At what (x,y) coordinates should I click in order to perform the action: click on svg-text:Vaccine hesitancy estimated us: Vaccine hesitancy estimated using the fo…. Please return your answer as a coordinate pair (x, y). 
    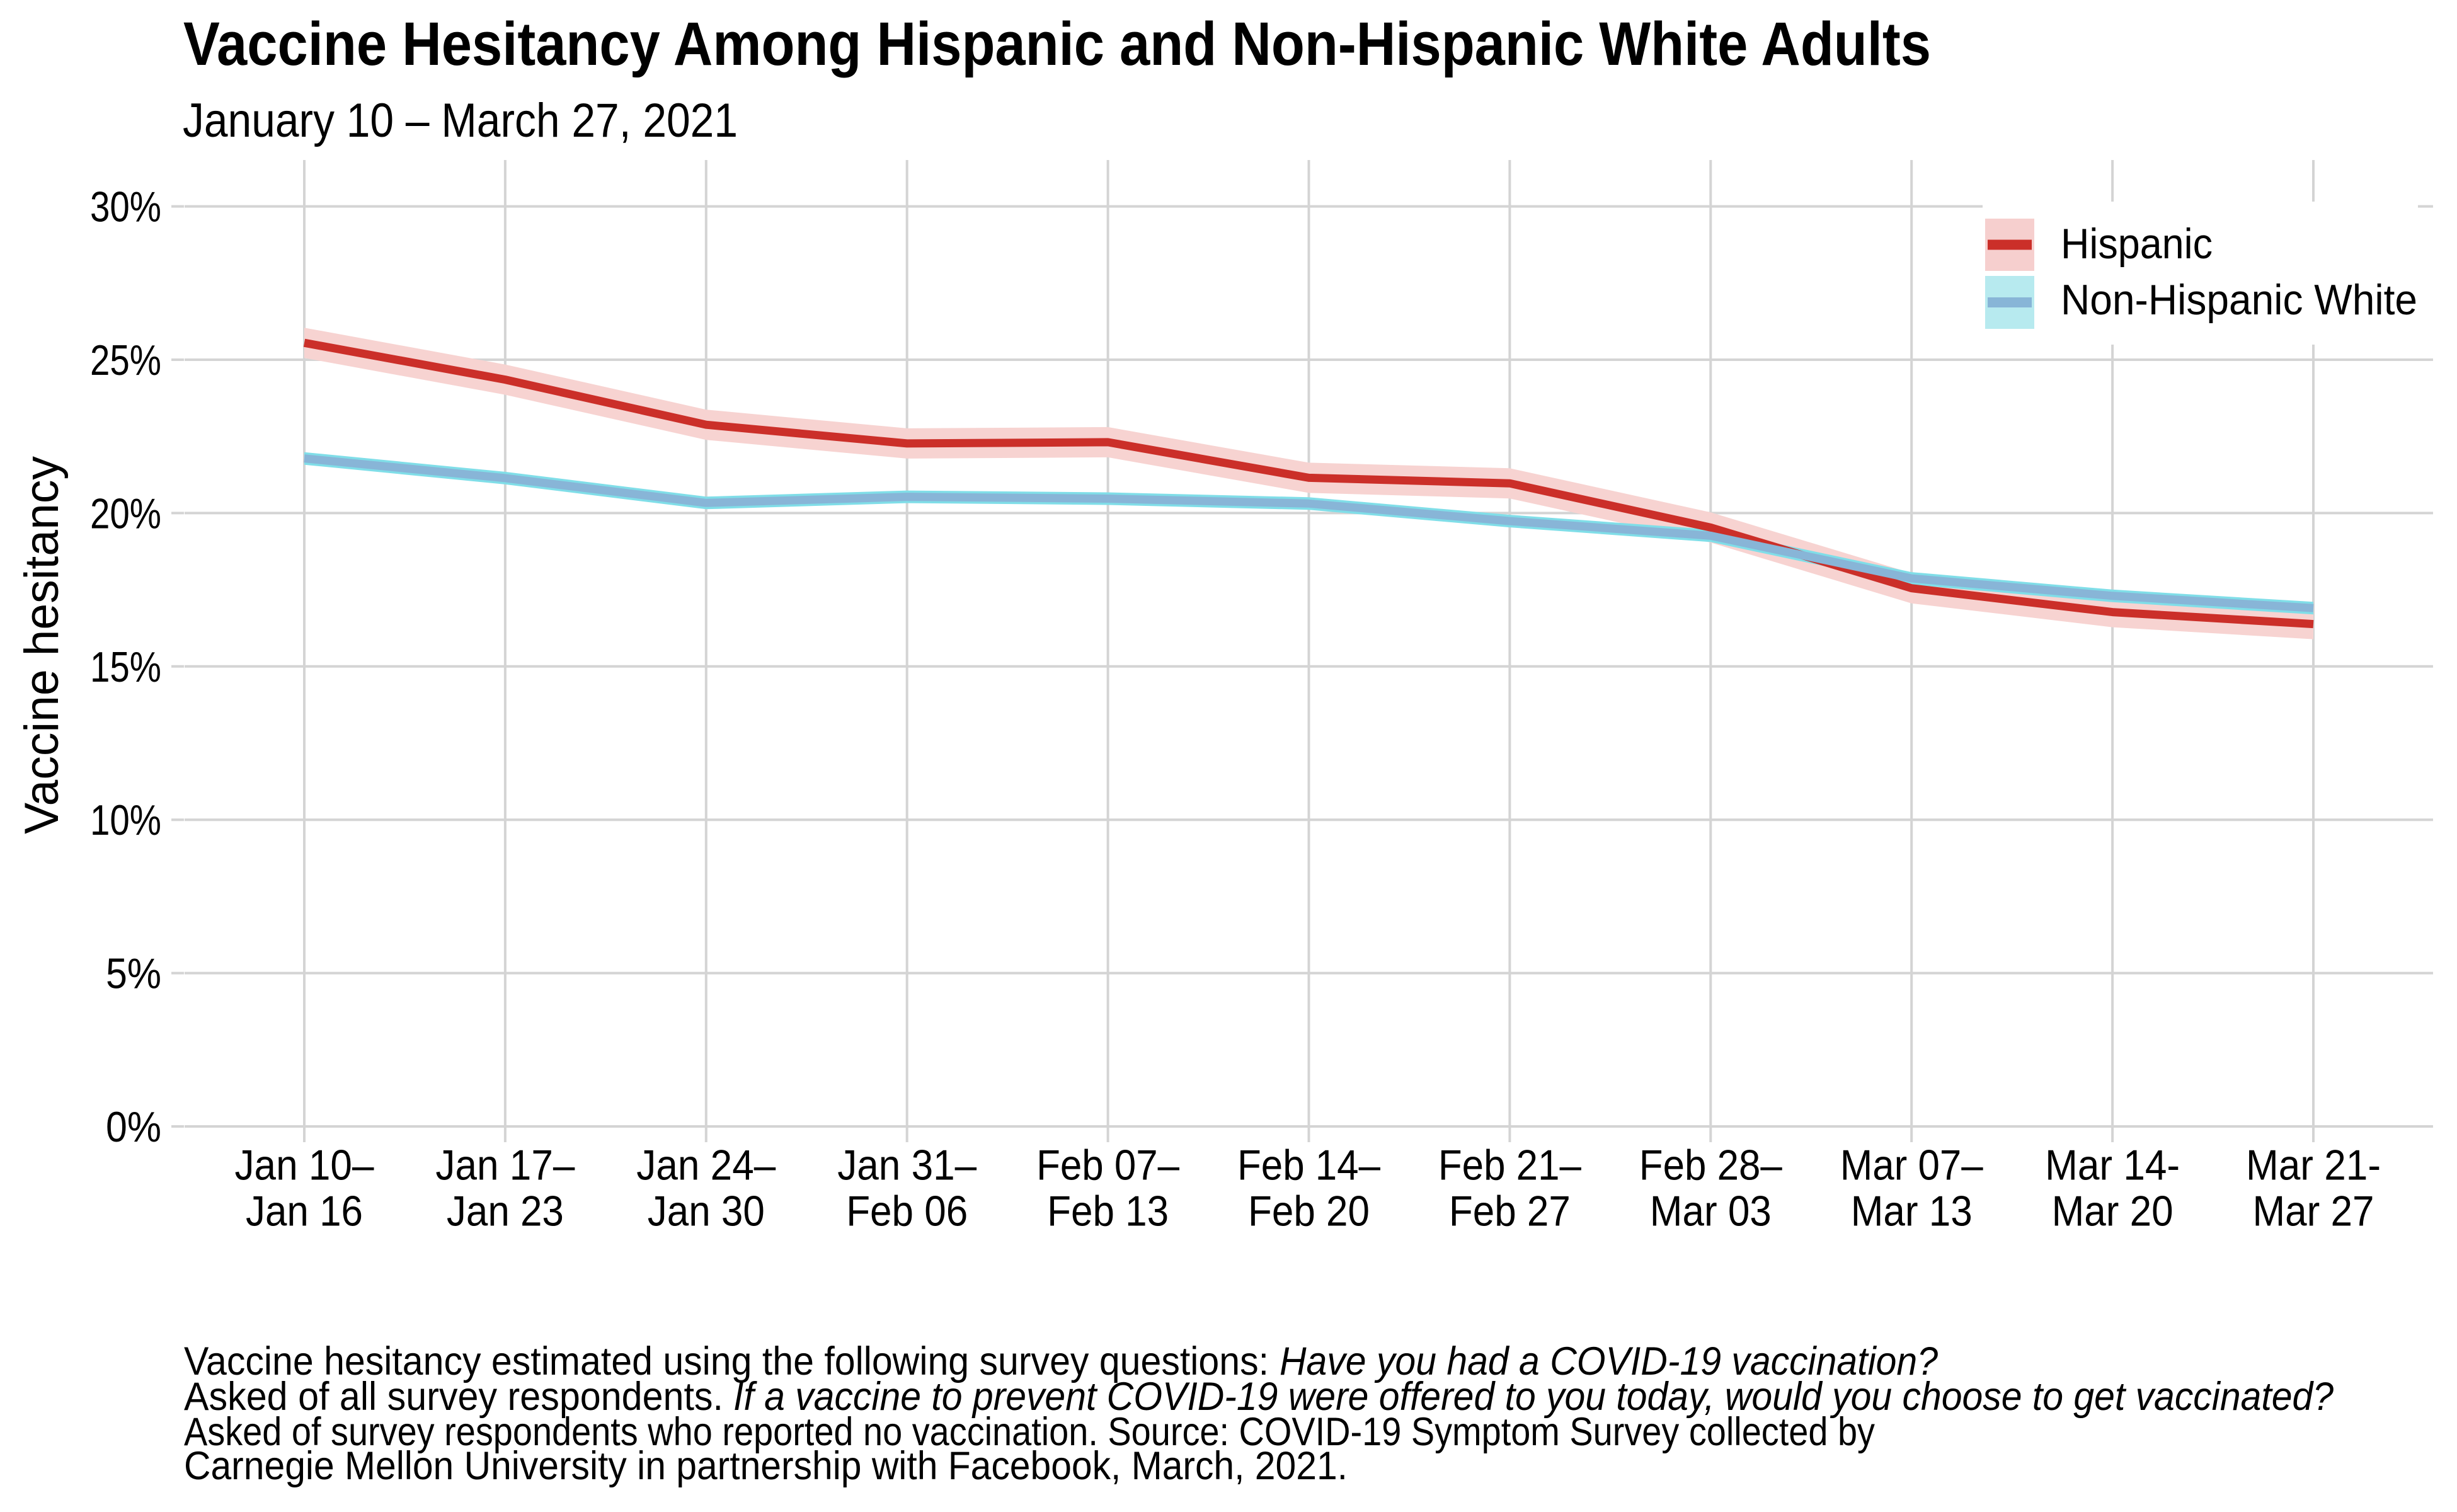
    Looking at the image, I should click on (726, 1361).